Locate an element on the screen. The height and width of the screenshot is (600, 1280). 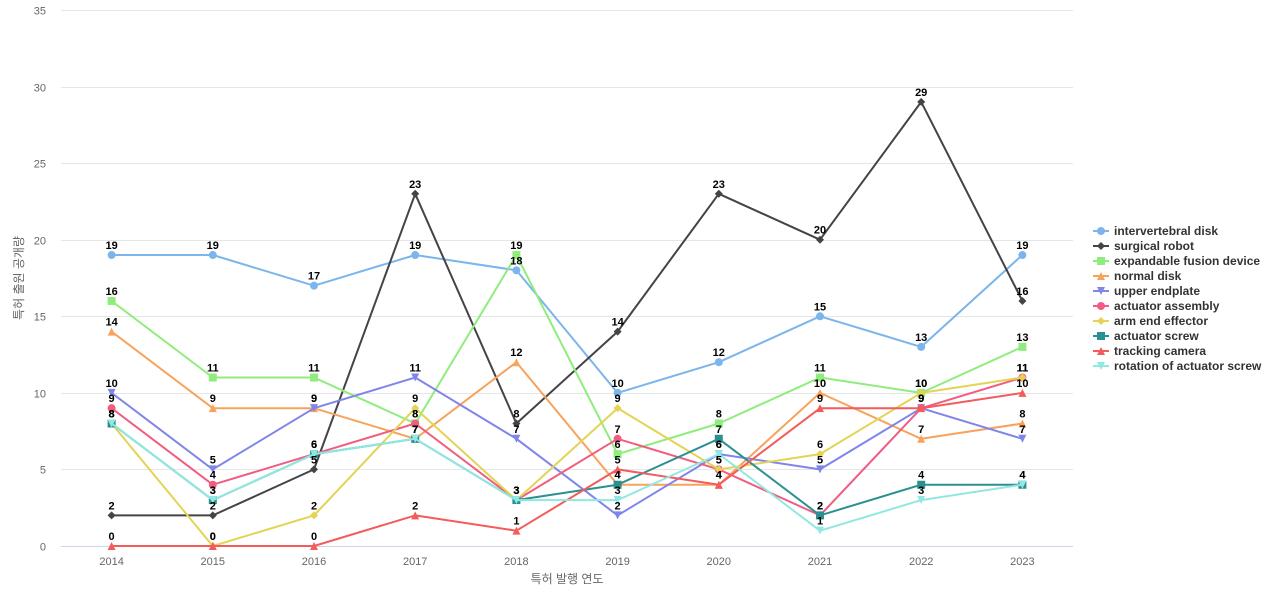
data-label-rotation-of-actuator-screw: 3 is located at coordinates (213, 491).